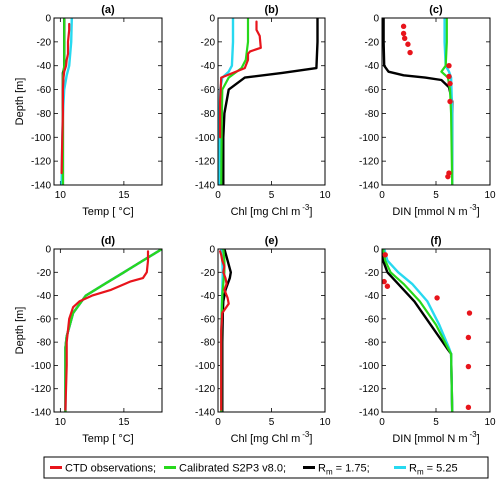 This screenshot has width=500, height=486. I want to click on panel-a-ytick-label: -140, so click(41, 186).